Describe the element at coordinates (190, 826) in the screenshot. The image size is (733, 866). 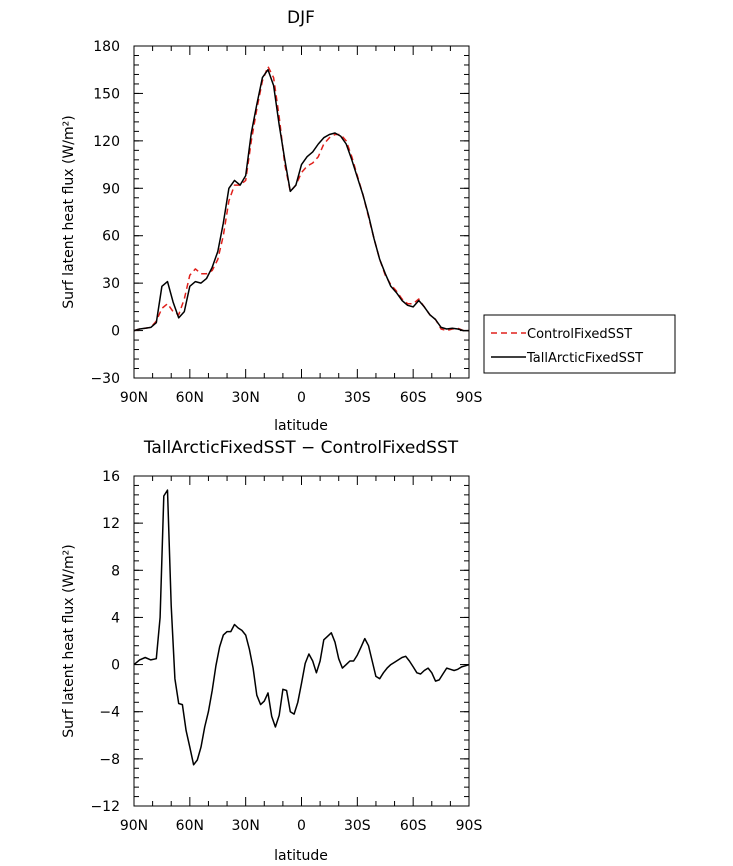
I see `bottom-xtick-label: 60N` at that location.